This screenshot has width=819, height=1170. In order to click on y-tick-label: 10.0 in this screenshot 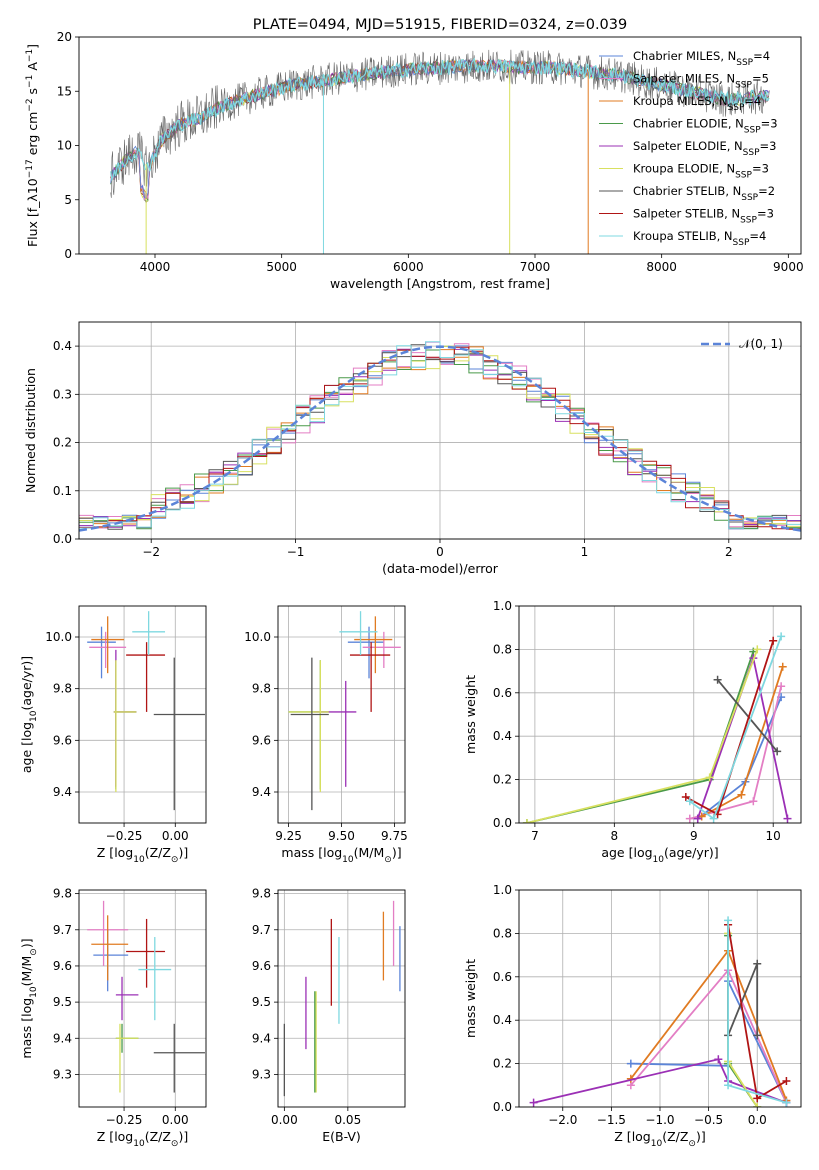, I will do `click(58, 637)`.